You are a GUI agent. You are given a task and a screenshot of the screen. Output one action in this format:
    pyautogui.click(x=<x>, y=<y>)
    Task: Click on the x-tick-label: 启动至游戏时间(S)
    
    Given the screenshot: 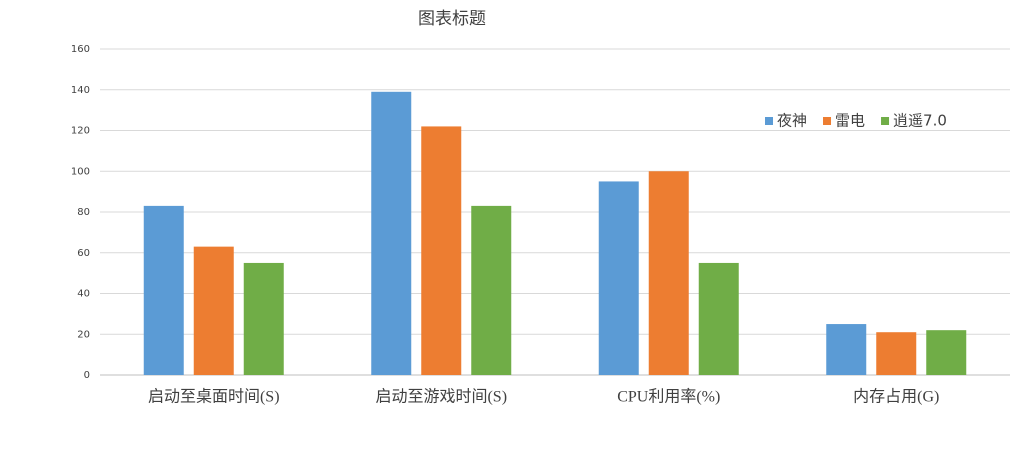 What is the action you would take?
    pyautogui.click(x=441, y=397)
    